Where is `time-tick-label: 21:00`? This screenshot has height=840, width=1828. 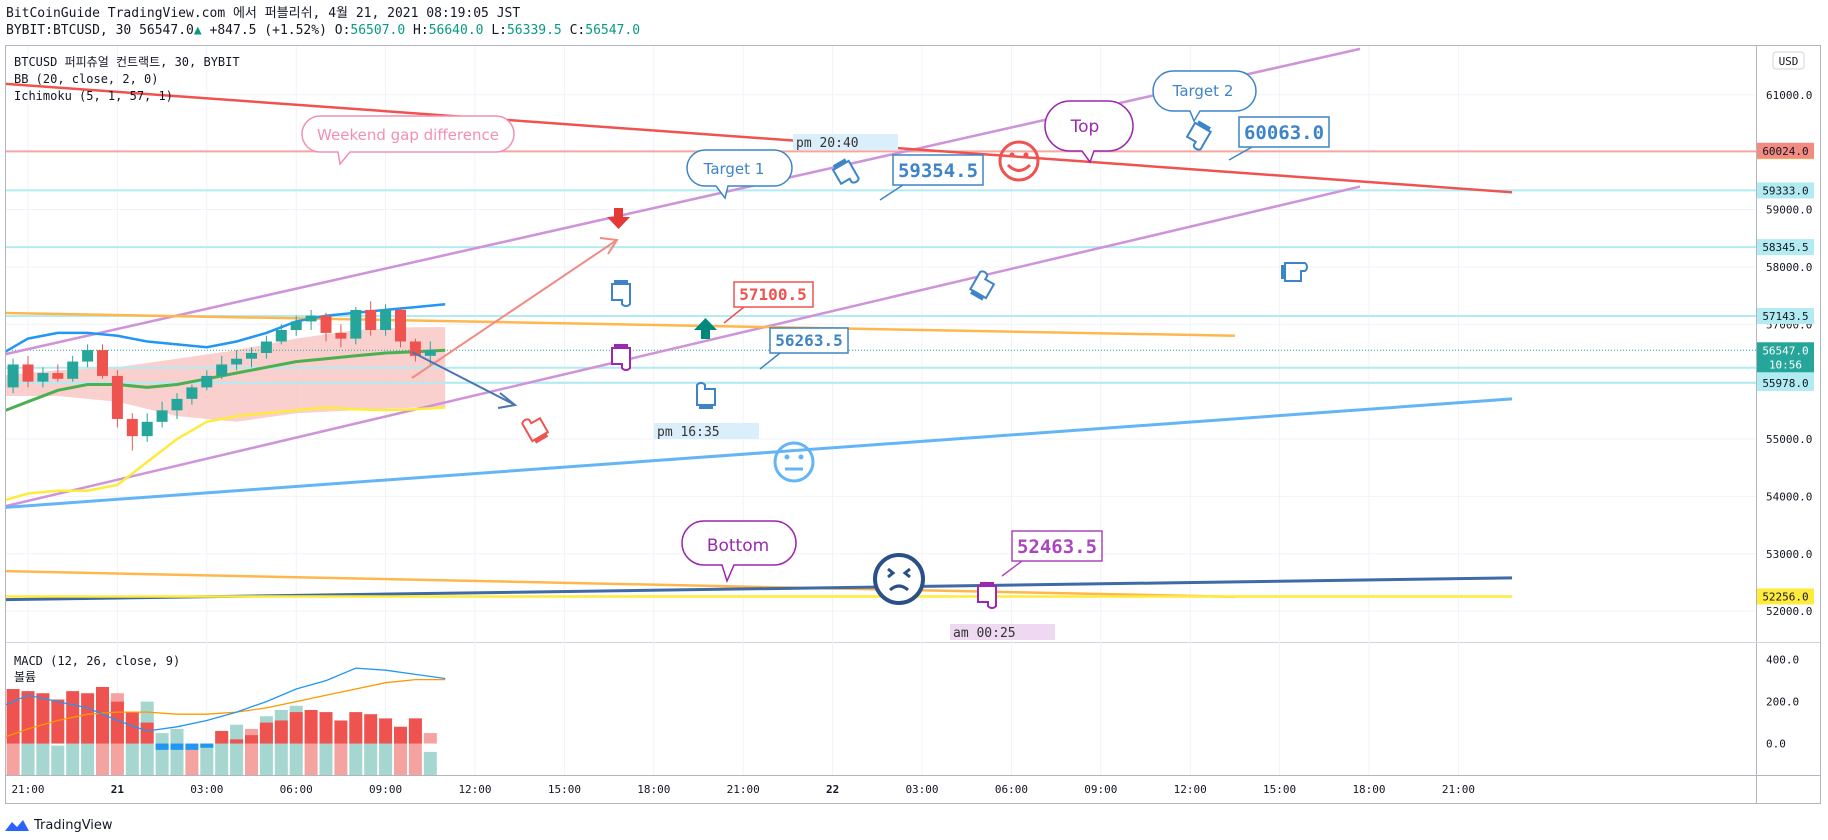 time-tick-label: 21:00 is located at coordinates (27, 789).